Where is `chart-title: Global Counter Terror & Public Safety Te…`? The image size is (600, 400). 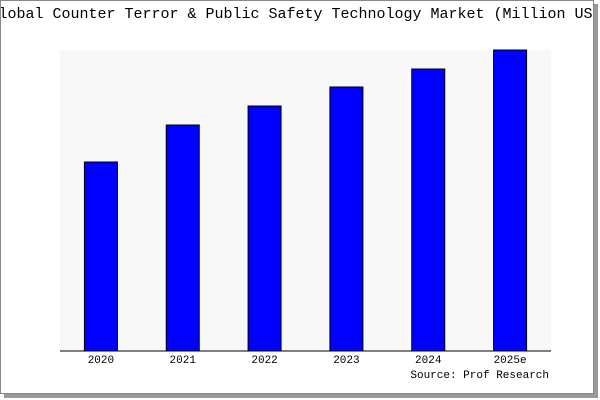
chart-title: Global Counter Terror & Public Safety Te… is located at coordinates (300, 14).